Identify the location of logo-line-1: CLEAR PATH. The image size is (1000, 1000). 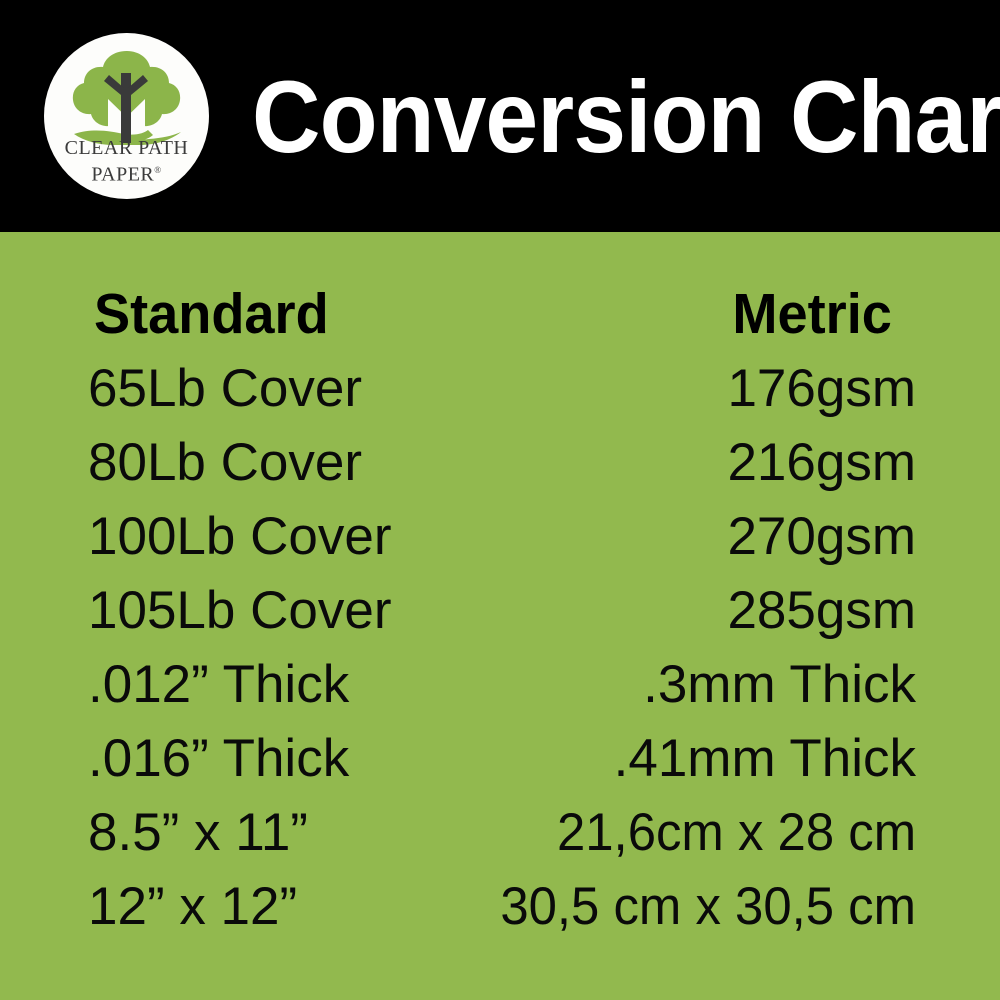
(126, 148).